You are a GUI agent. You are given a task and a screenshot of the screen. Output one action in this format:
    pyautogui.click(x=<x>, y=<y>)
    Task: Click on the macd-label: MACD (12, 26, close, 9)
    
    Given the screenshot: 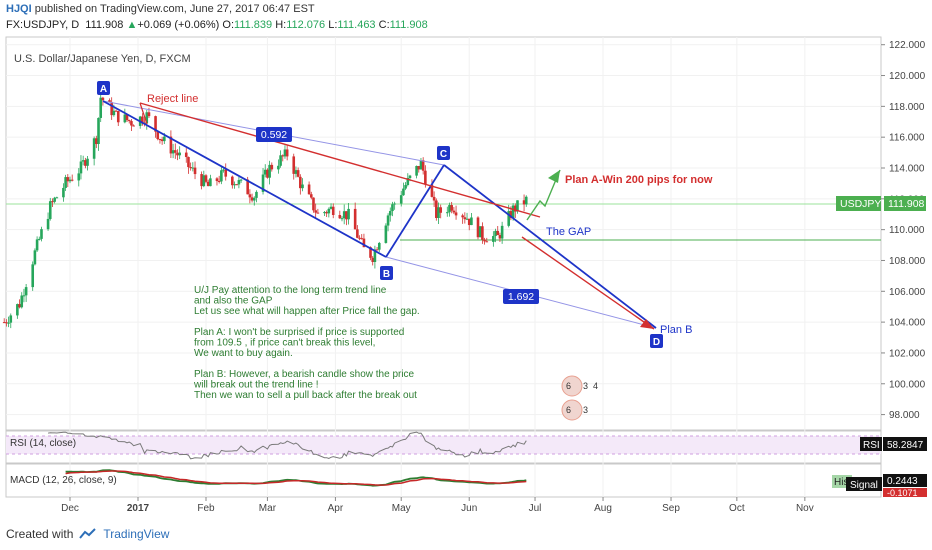 What is the action you would take?
    pyautogui.click(x=63, y=480)
    